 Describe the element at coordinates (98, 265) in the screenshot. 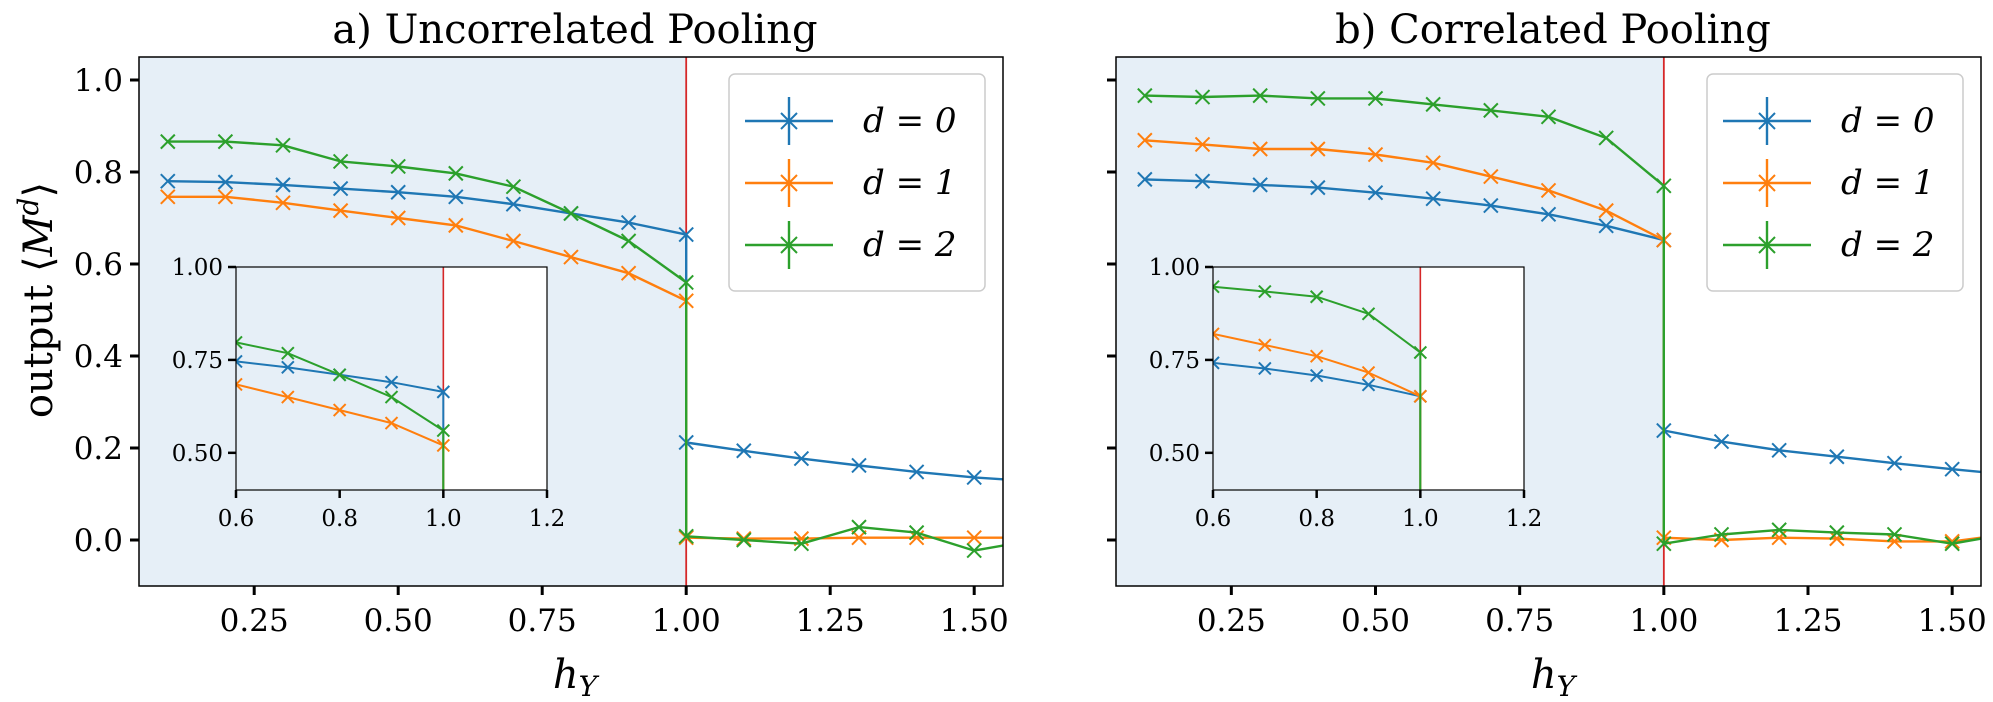

I see `y-tick-label: 0.6` at that location.